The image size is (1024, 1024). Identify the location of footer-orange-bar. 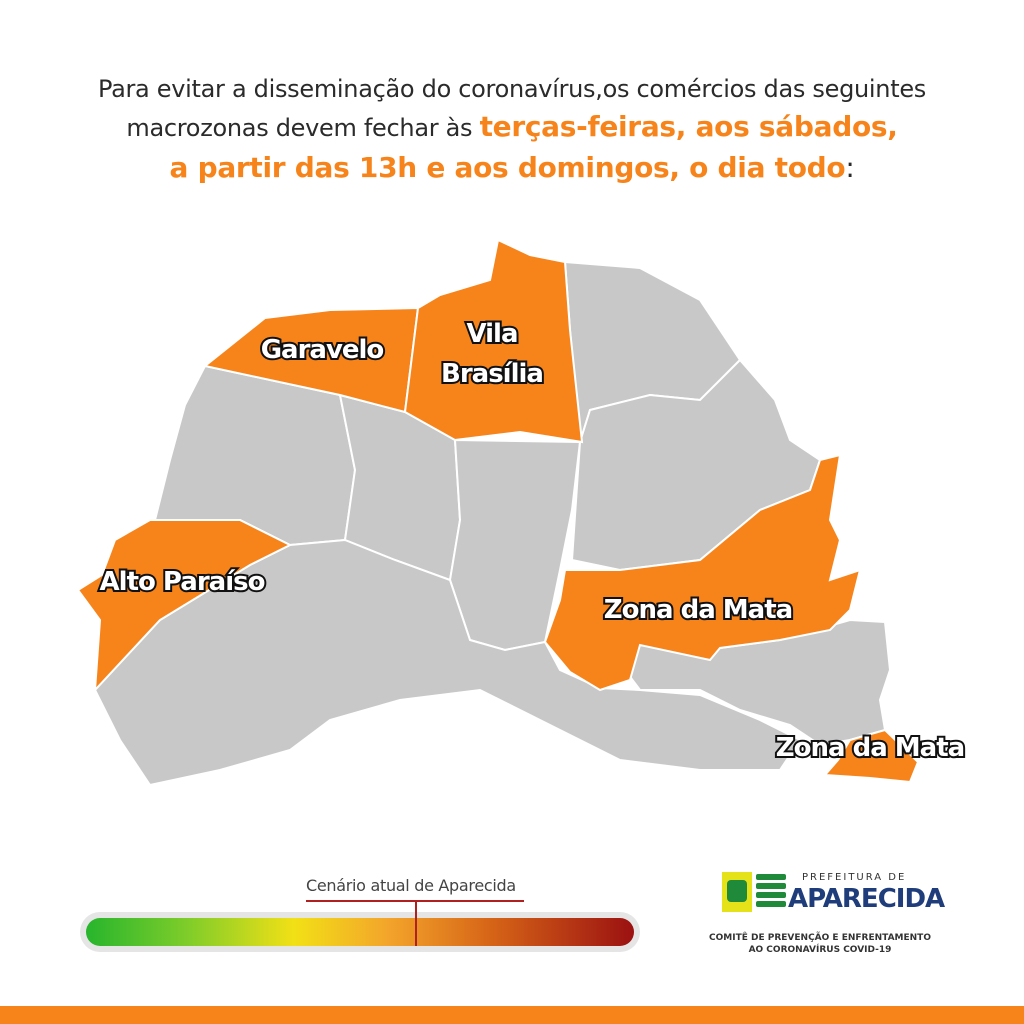
(512, 1015).